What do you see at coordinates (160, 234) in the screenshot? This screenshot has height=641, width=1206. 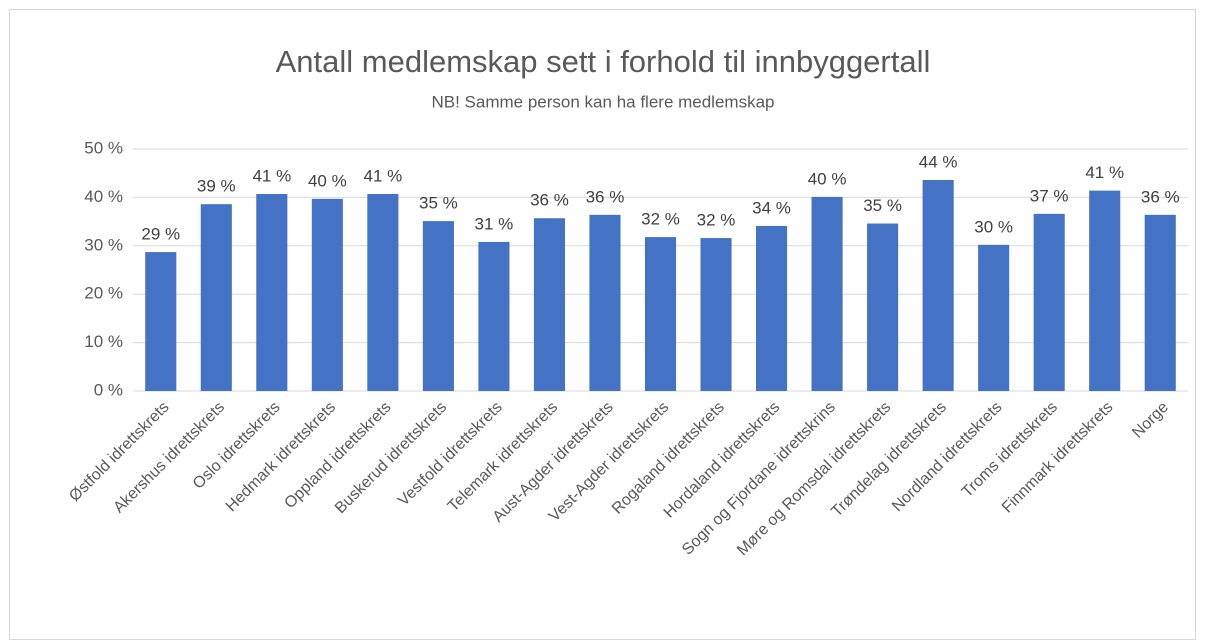 I see `value-label: 29 %` at bounding box center [160, 234].